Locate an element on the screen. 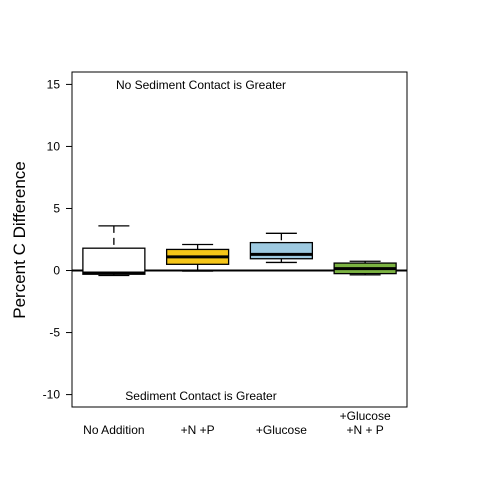 This screenshot has height=480, width=480. annotation-top: No Sediment Contact is Greater is located at coordinates (201, 85).